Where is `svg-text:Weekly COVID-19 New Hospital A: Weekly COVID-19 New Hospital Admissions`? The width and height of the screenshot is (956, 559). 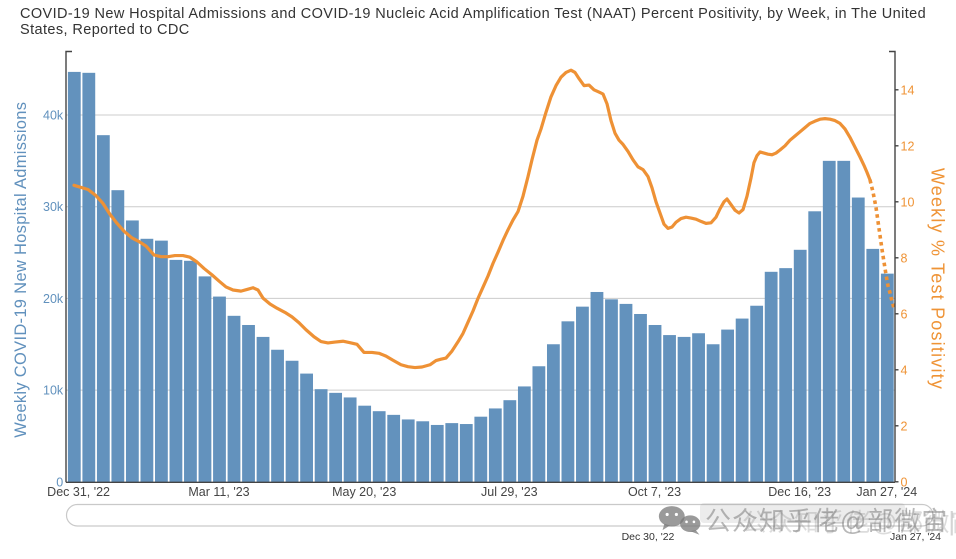
svg-text:Weekly COVID-19 New Hospital A: Weekly COVID-19 New Hospital Admissions is located at coordinates (21, 270).